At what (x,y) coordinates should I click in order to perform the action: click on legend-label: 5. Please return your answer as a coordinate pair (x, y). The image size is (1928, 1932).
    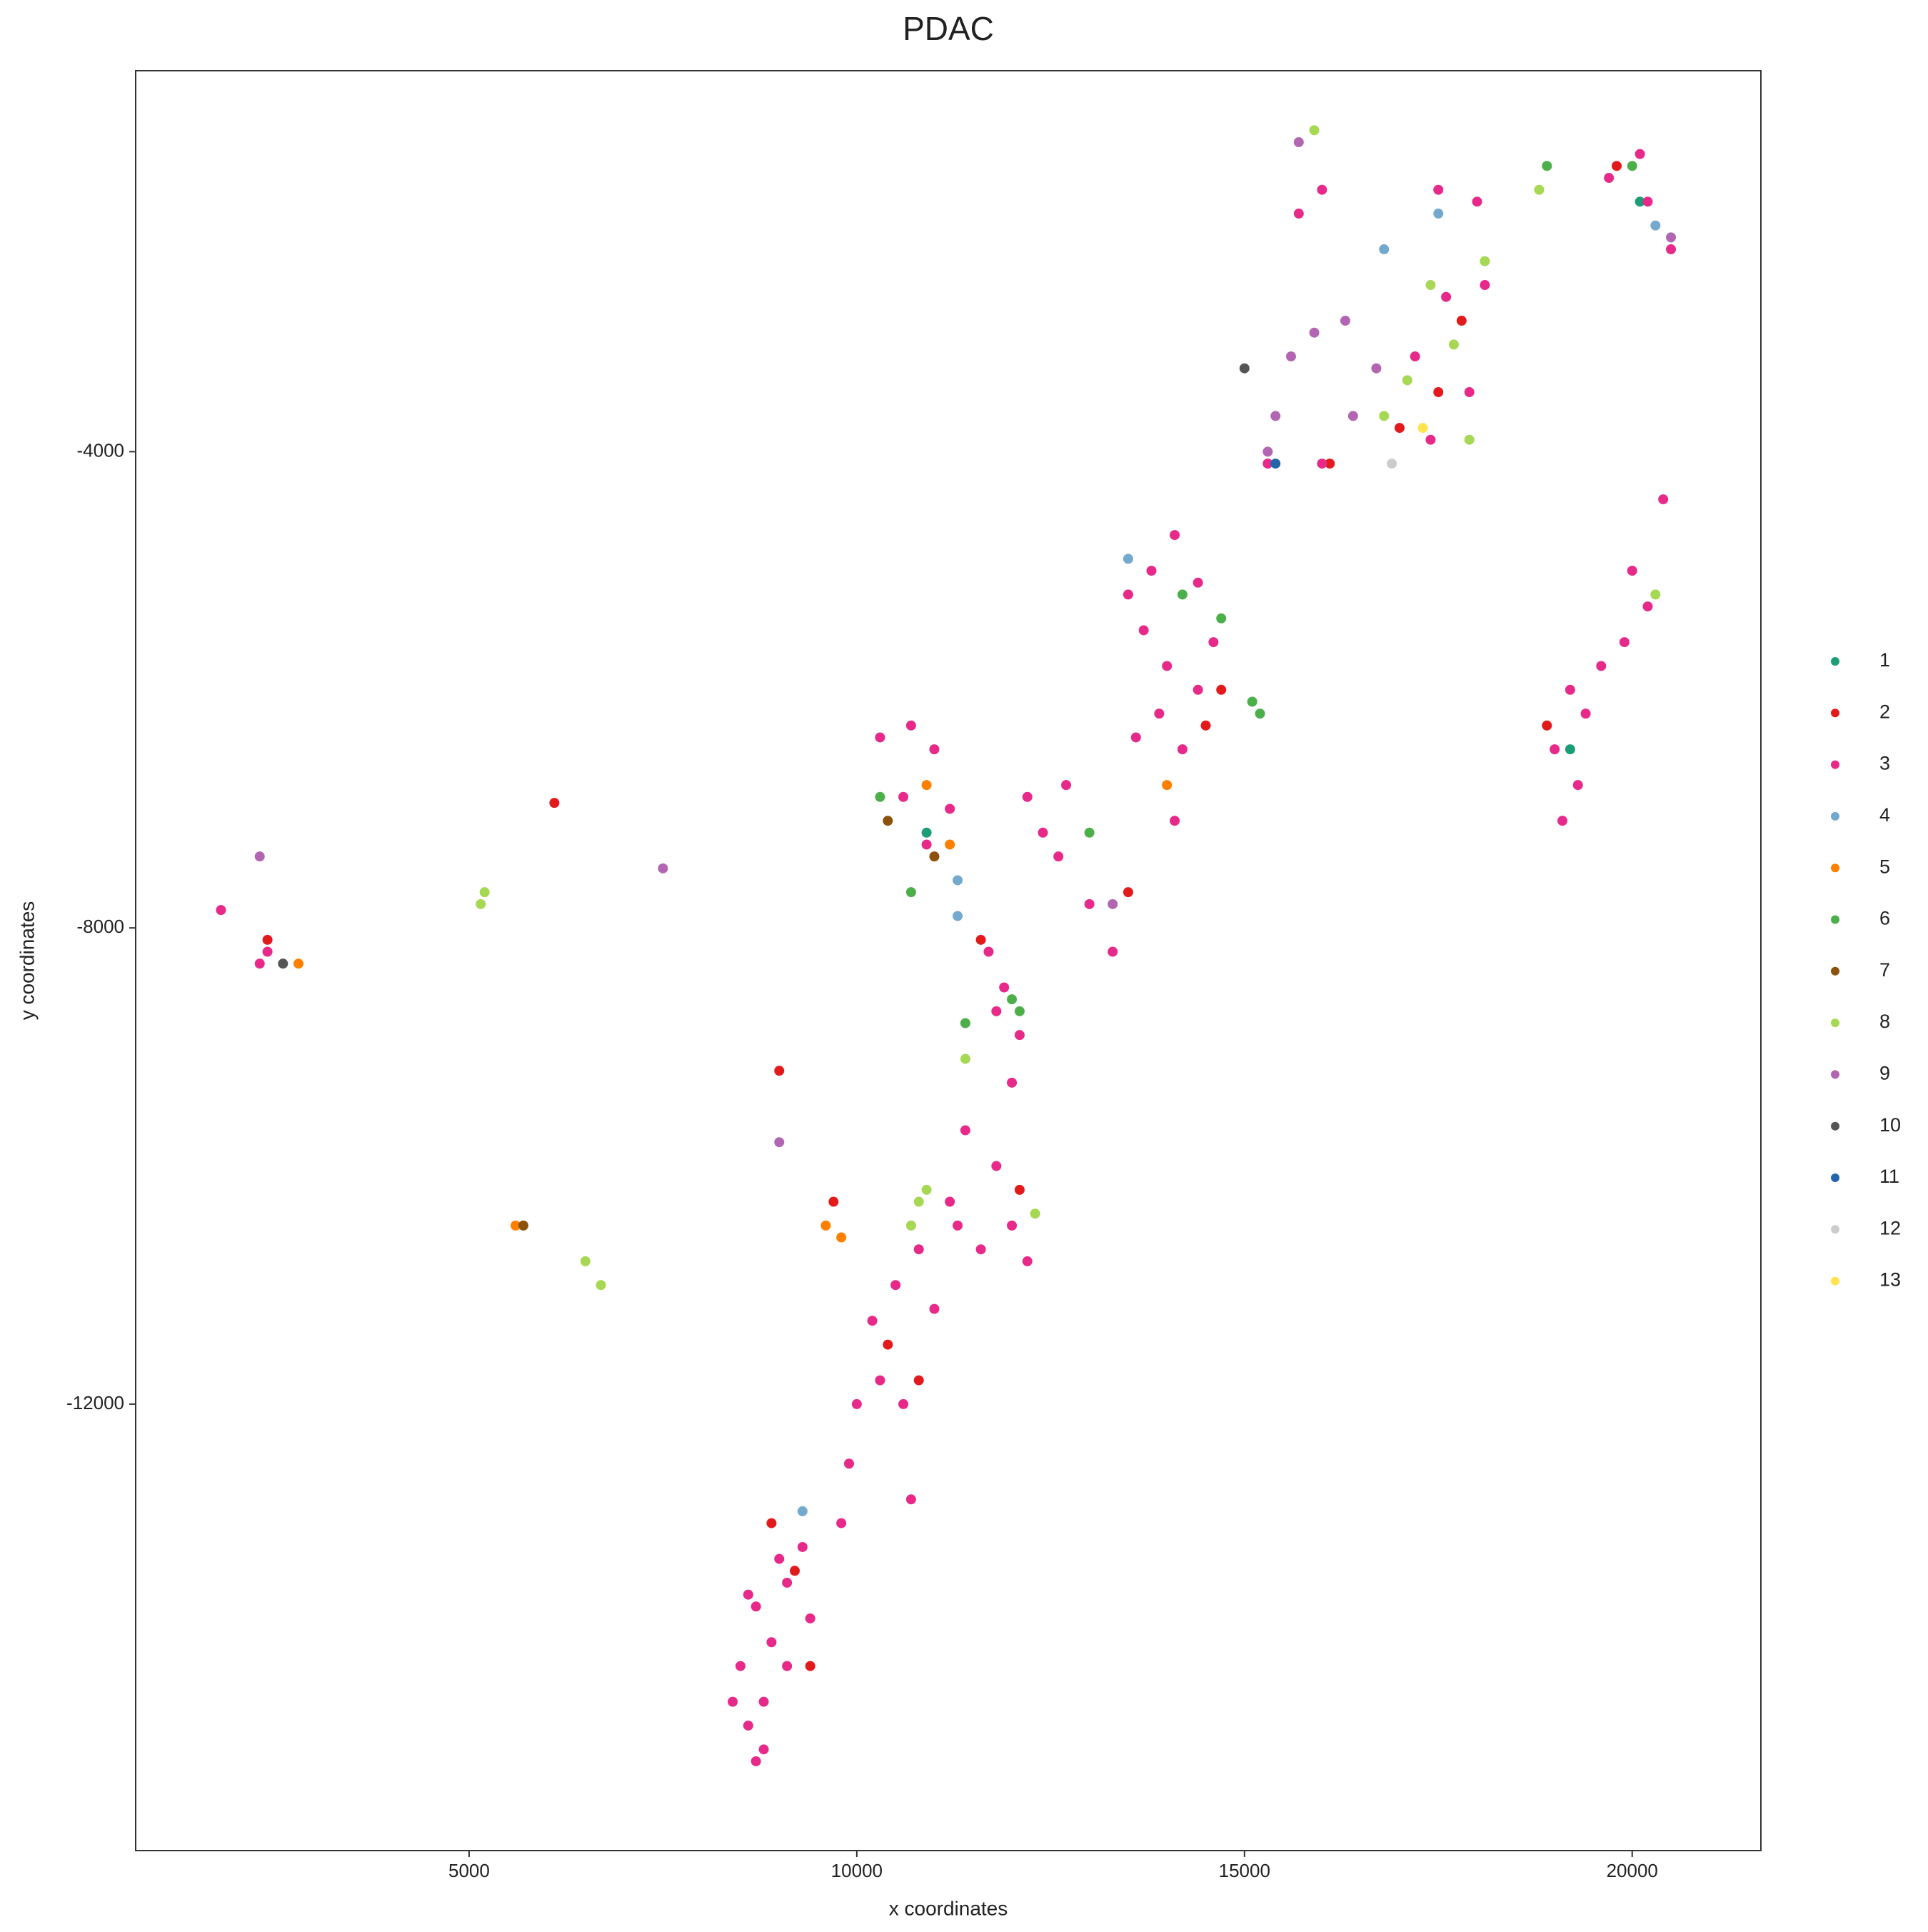
    Looking at the image, I should click on (1884, 866).